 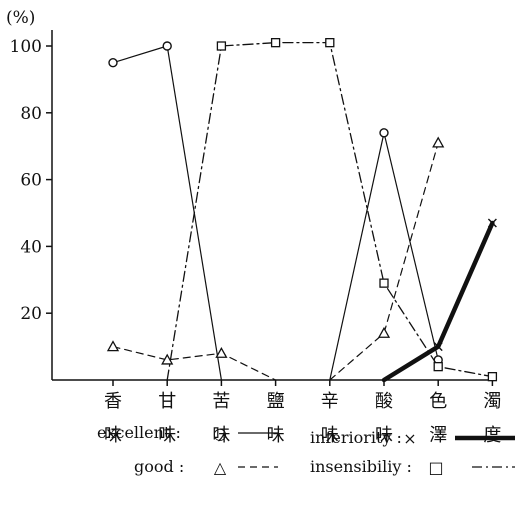 I want to click on y-axis-label: (%), so click(x=20, y=18).